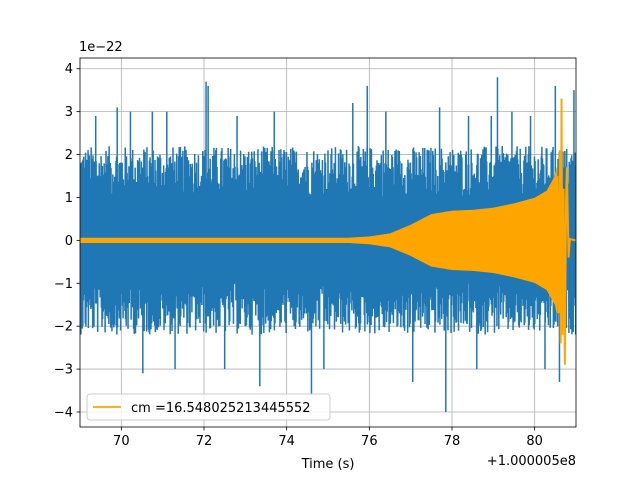 The width and height of the screenshot is (640, 480). I want to click on x-tick-label: 74, so click(286, 441).